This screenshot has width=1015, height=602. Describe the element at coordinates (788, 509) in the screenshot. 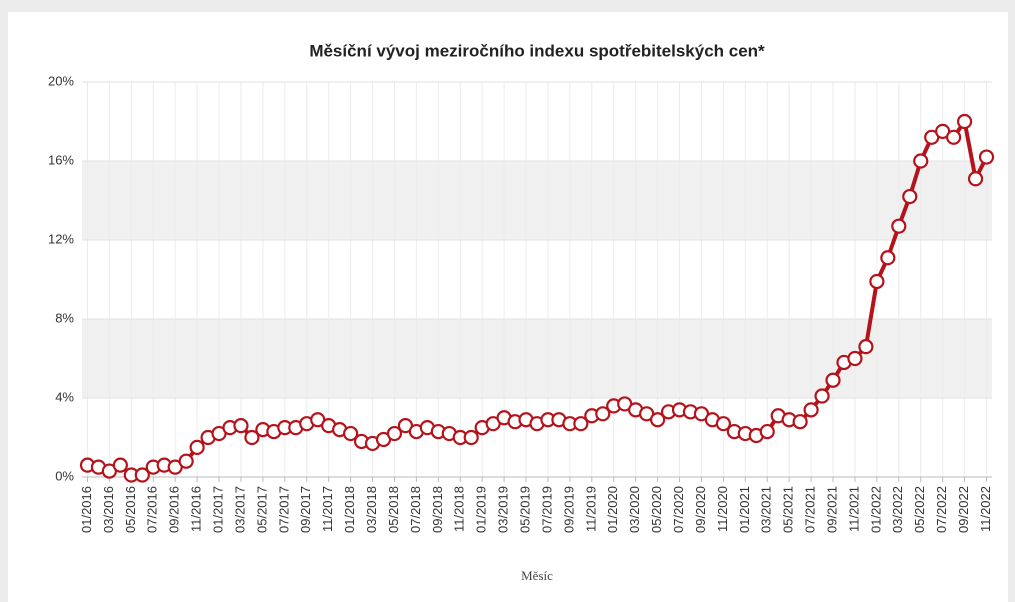

I see `x-tick-label: 05/2021` at that location.